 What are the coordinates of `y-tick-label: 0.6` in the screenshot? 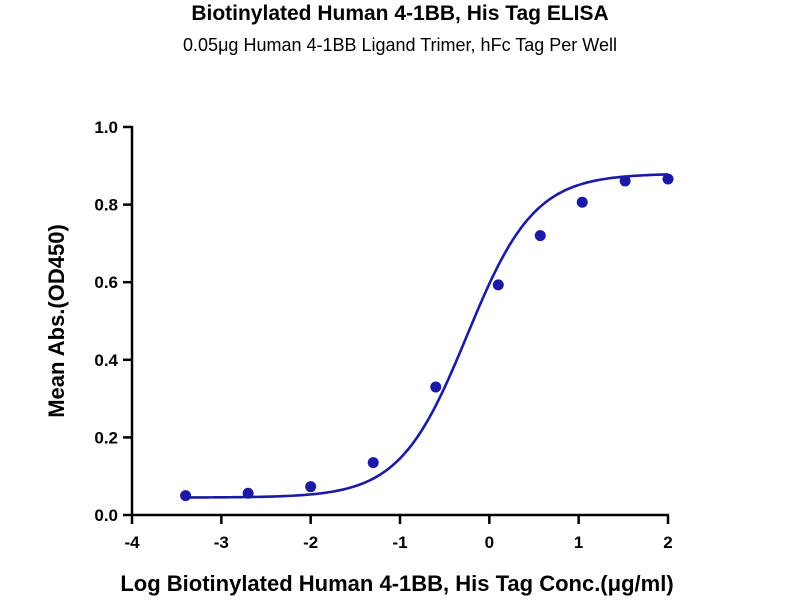 It's located at (106, 282).